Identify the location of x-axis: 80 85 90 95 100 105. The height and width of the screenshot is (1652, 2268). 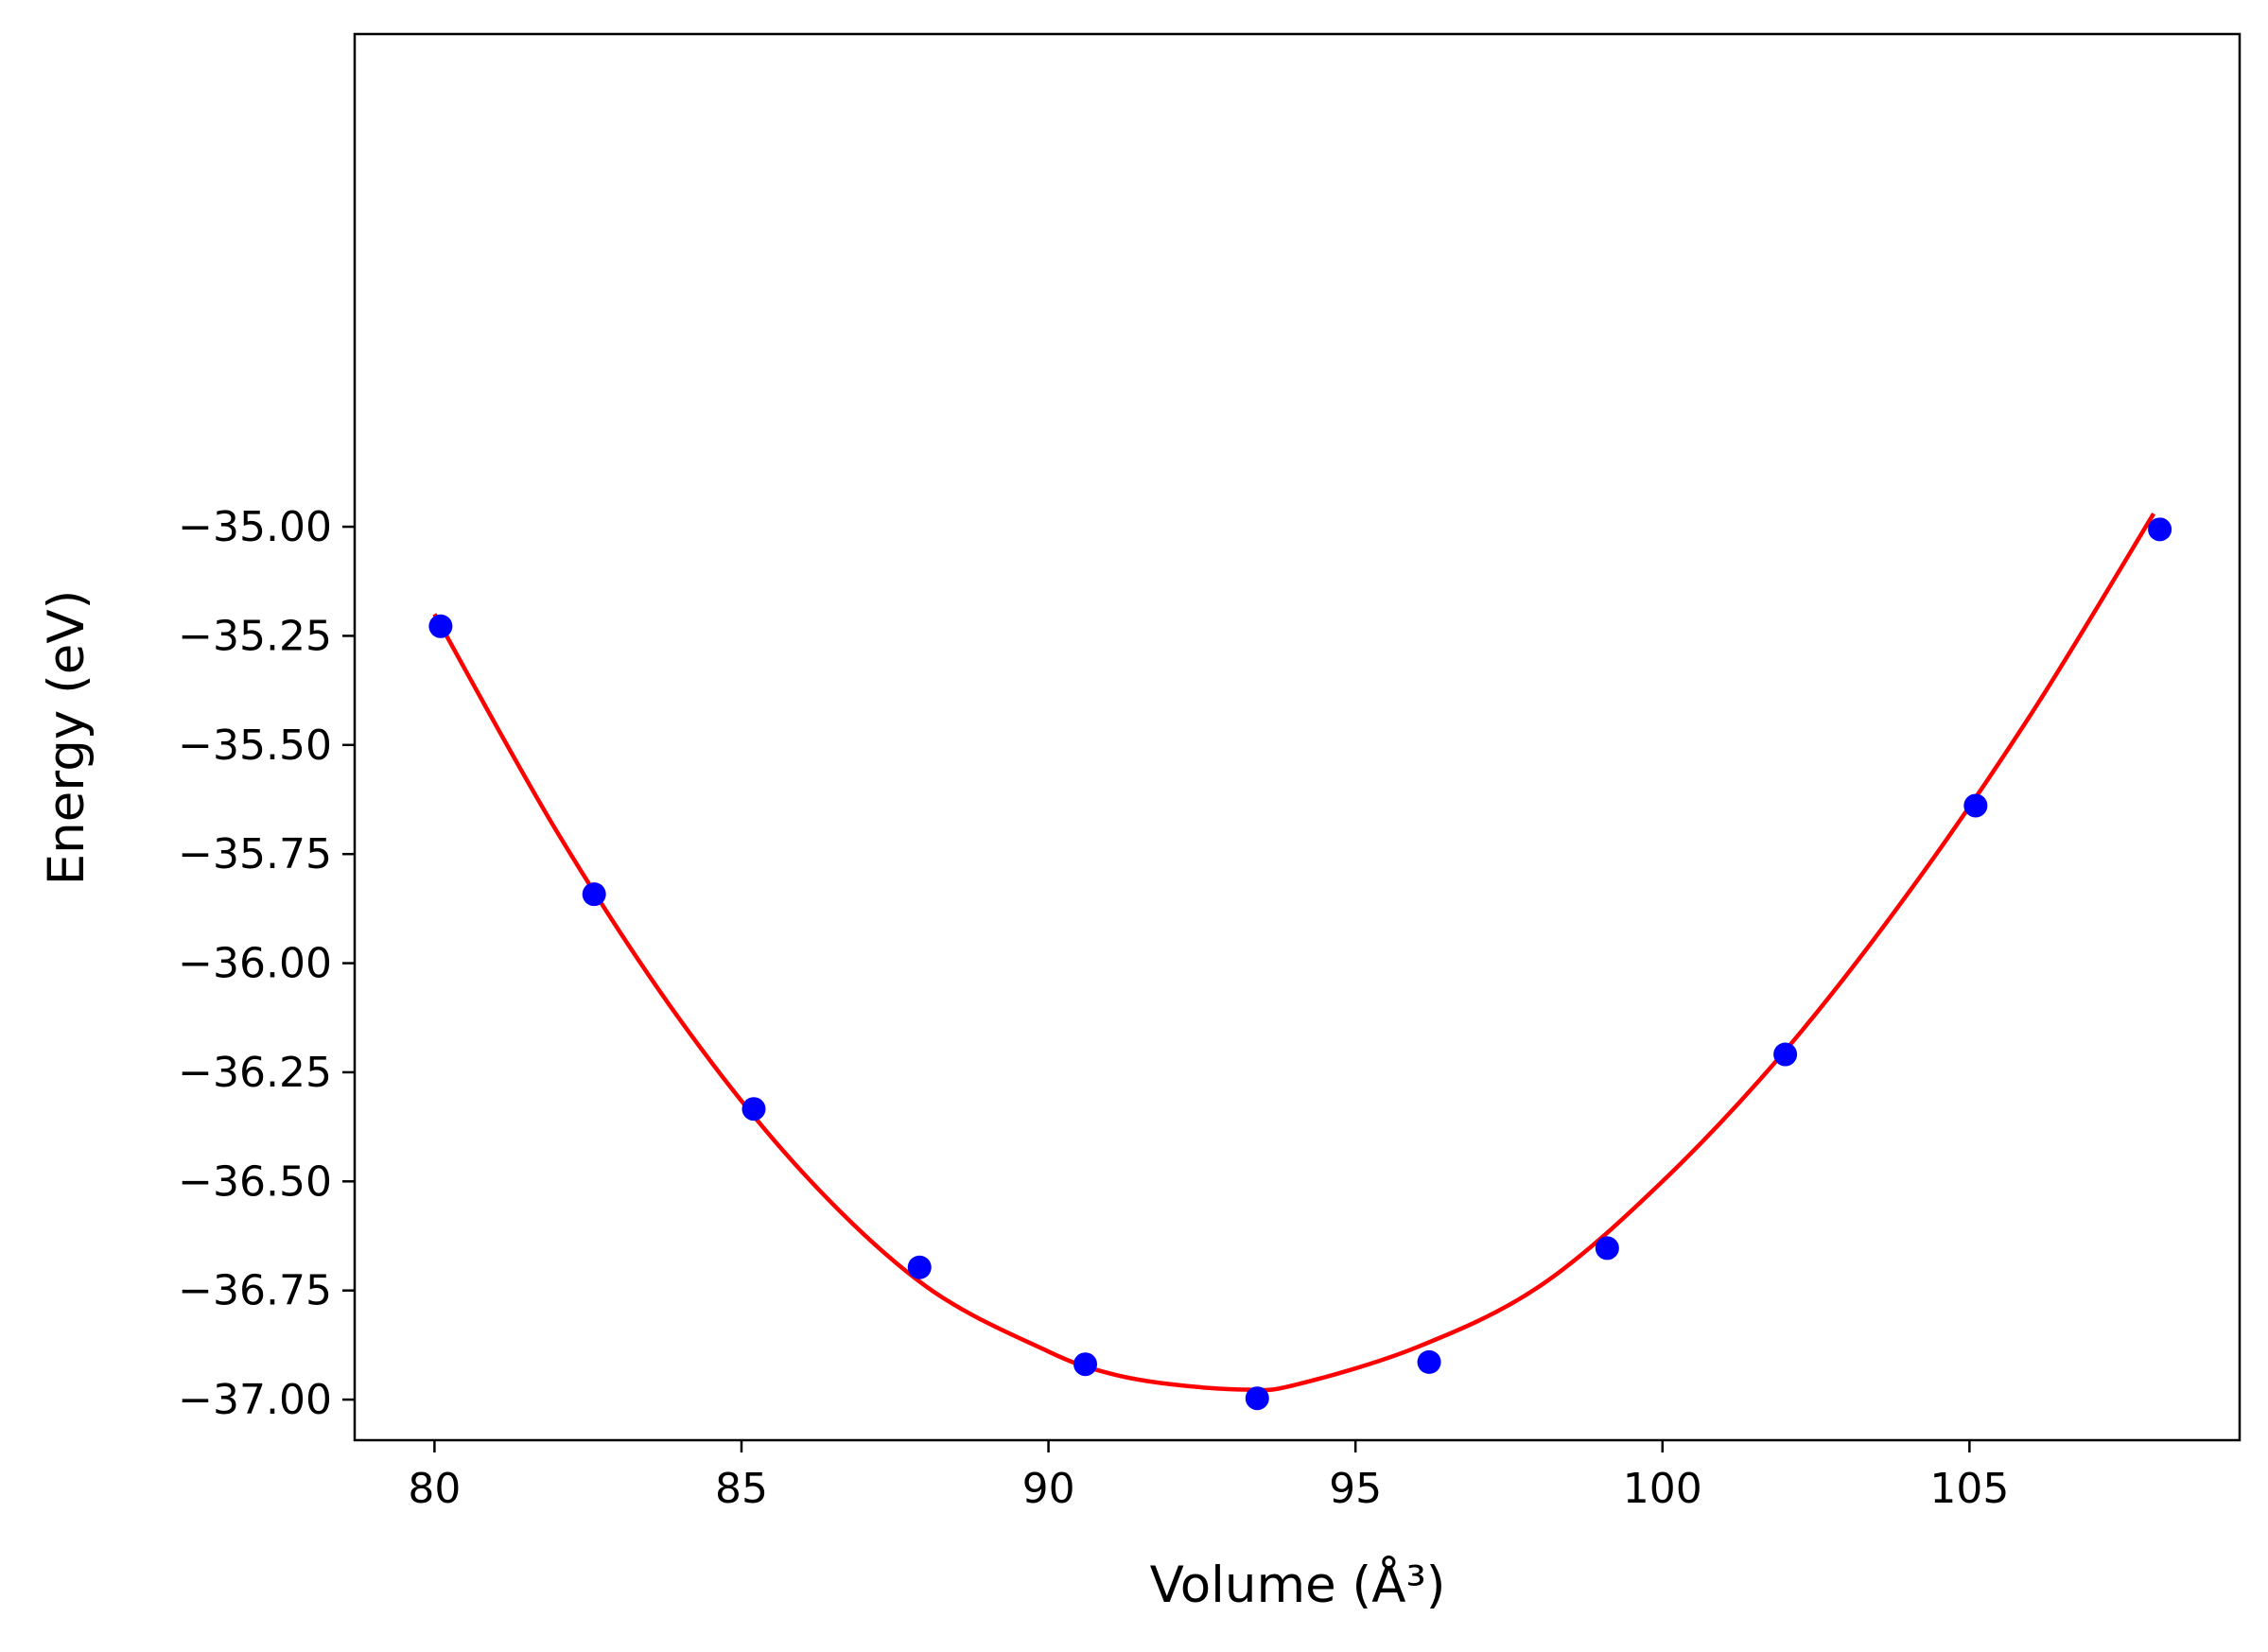
(1208, 1476).